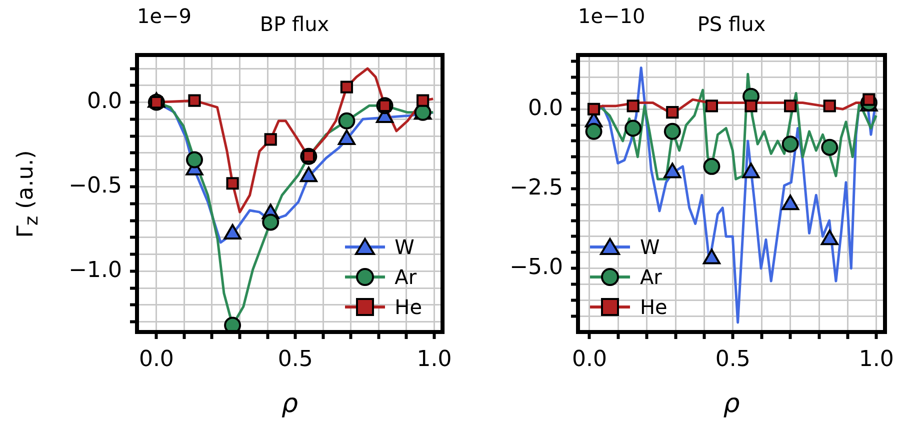 Image resolution: width=904 pixels, height=425 pixels. What do you see at coordinates (295, 24) in the screenshot?
I see `chart-title: BP flux` at bounding box center [295, 24].